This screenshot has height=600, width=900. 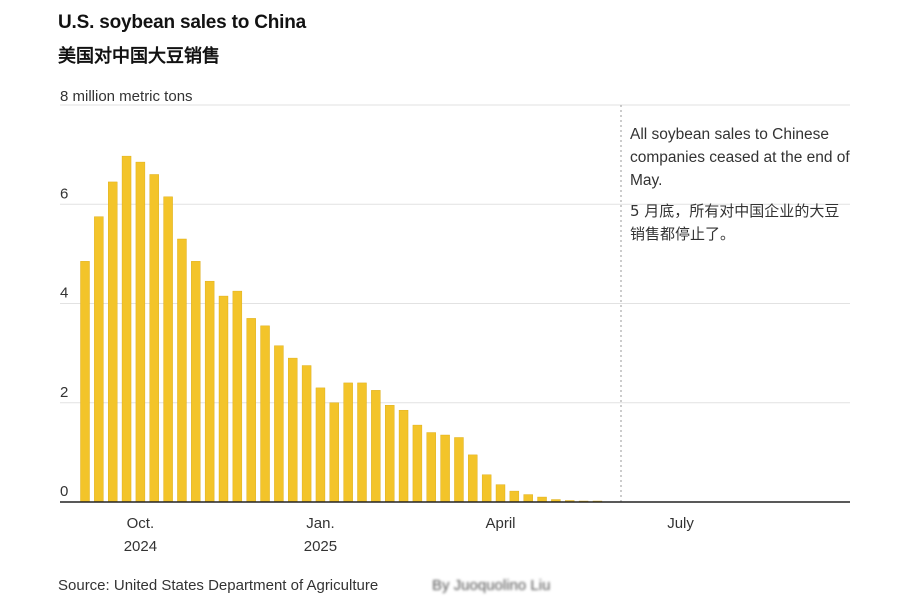 I want to click on x-tick-label: Oct., so click(x=141, y=523).